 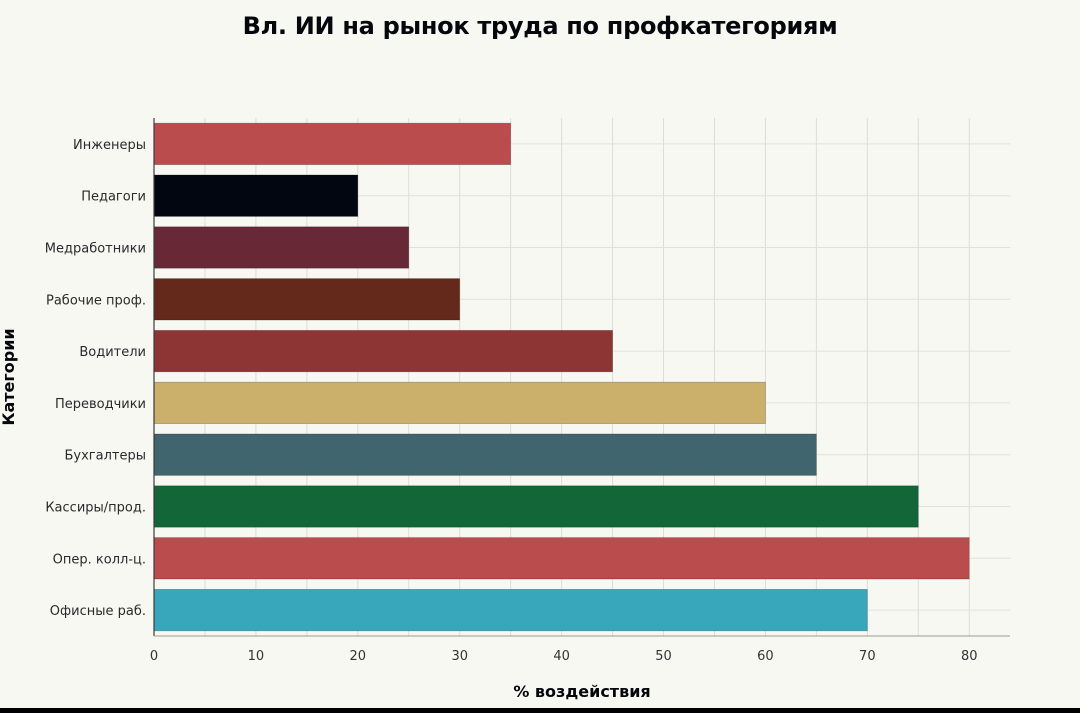 What do you see at coordinates (95, 249) in the screenshot?
I see `y-category-label: Медработники` at bounding box center [95, 249].